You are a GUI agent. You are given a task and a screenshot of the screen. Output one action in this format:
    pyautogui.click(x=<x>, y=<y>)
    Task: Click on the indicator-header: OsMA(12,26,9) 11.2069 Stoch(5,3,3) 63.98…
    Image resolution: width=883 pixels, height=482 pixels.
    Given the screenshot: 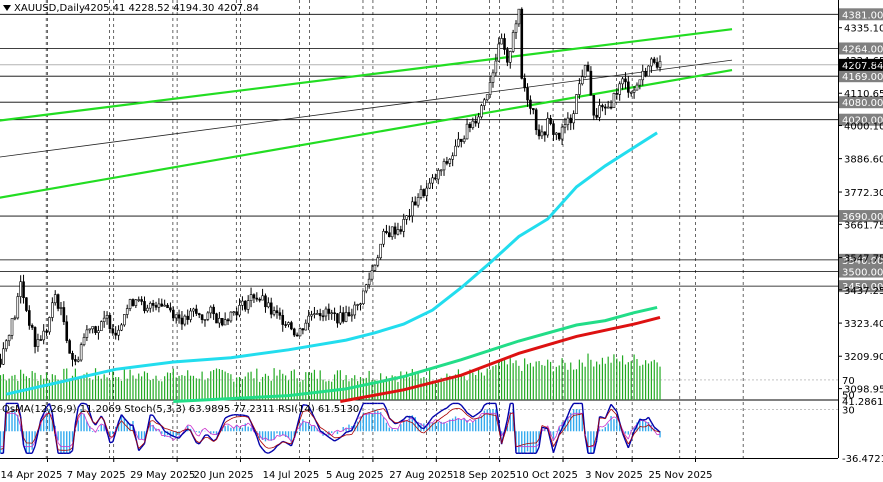 What is the action you would take?
    pyautogui.click(x=180, y=409)
    